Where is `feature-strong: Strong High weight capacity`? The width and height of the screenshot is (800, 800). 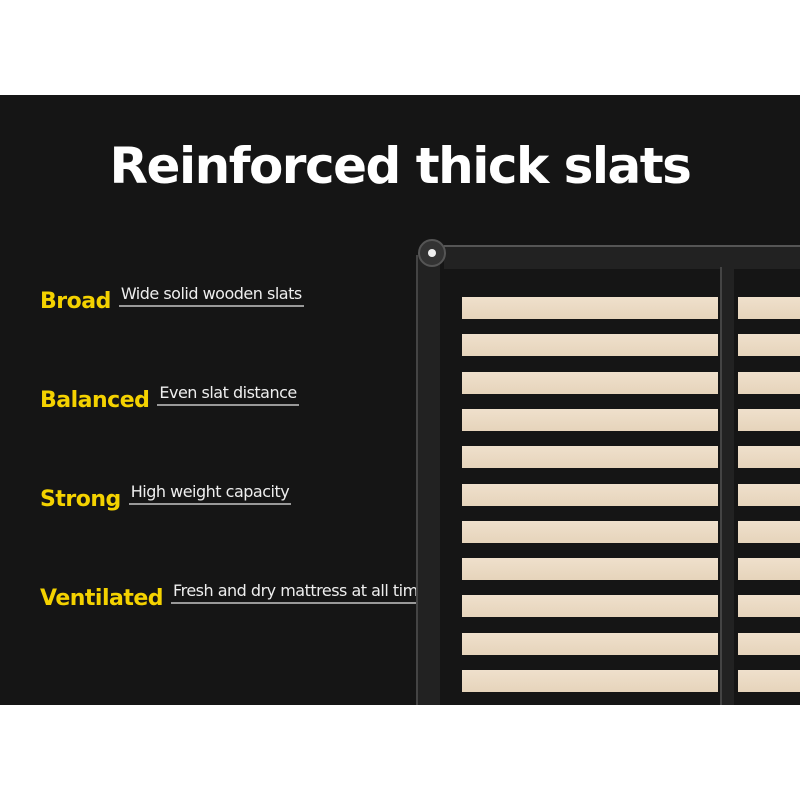 feature-strong: Strong High weight capacity is located at coordinates (166, 498).